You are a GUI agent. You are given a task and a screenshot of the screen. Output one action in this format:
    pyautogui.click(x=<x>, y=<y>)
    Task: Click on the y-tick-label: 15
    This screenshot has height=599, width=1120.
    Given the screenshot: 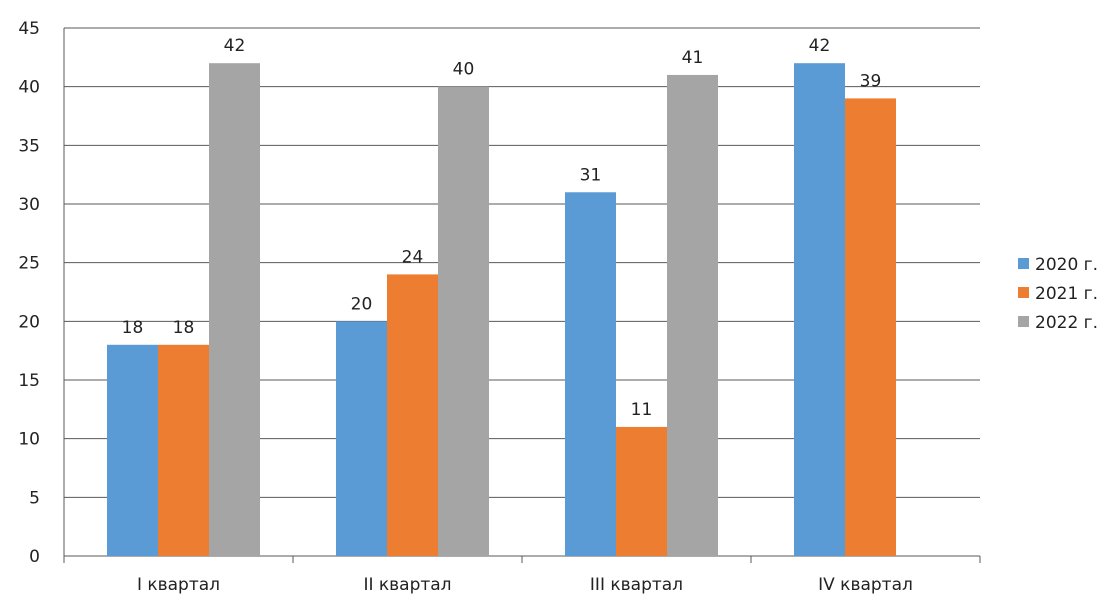 What is the action you would take?
    pyautogui.click(x=29, y=381)
    